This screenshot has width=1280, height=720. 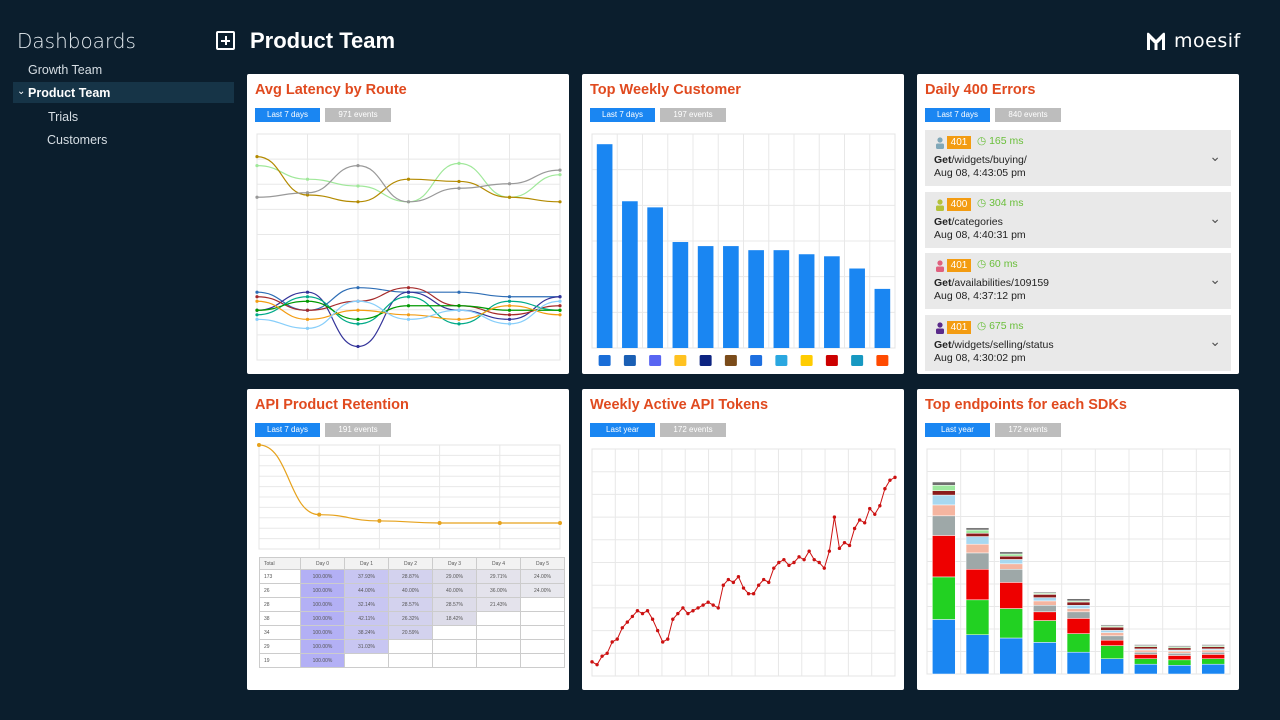 I want to click on table-cell: 173, so click(x=280, y=576).